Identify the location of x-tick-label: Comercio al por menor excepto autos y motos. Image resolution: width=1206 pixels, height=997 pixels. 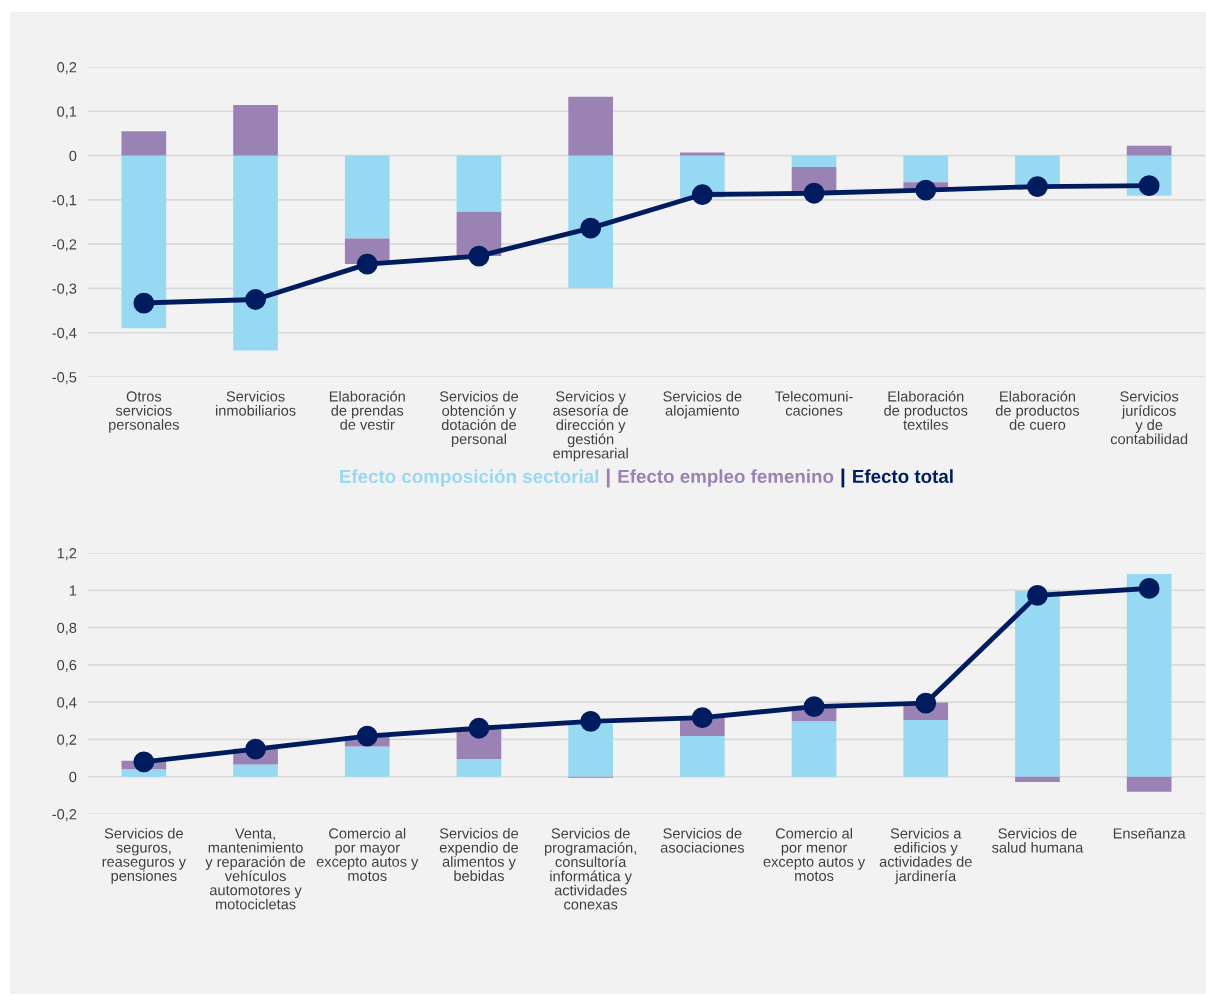
(814, 854).